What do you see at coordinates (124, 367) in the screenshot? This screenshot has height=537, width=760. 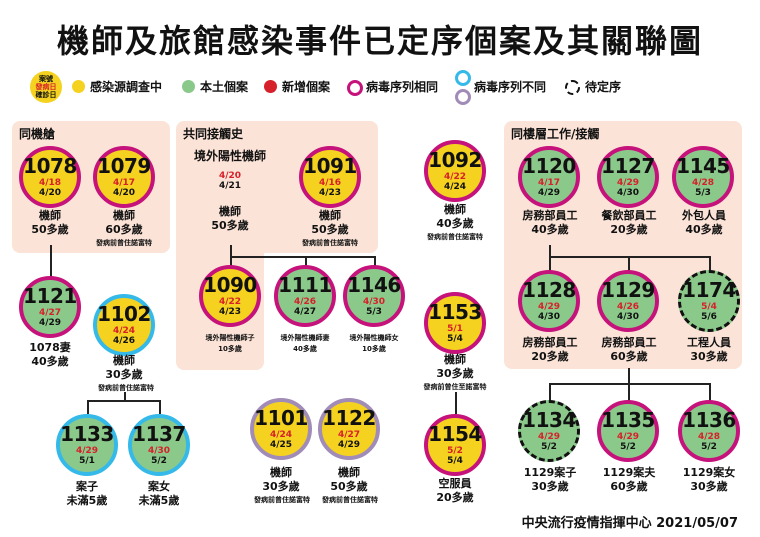 I see `case-label-1102: 機師 30多歲` at bounding box center [124, 367].